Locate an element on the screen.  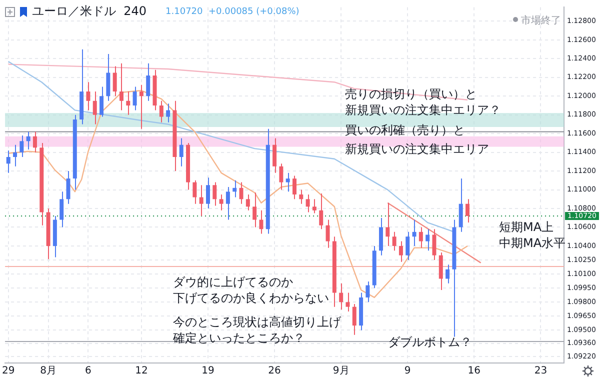
annotation: 今のところ現状は高値切り上げ is located at coordinates (257, 322).